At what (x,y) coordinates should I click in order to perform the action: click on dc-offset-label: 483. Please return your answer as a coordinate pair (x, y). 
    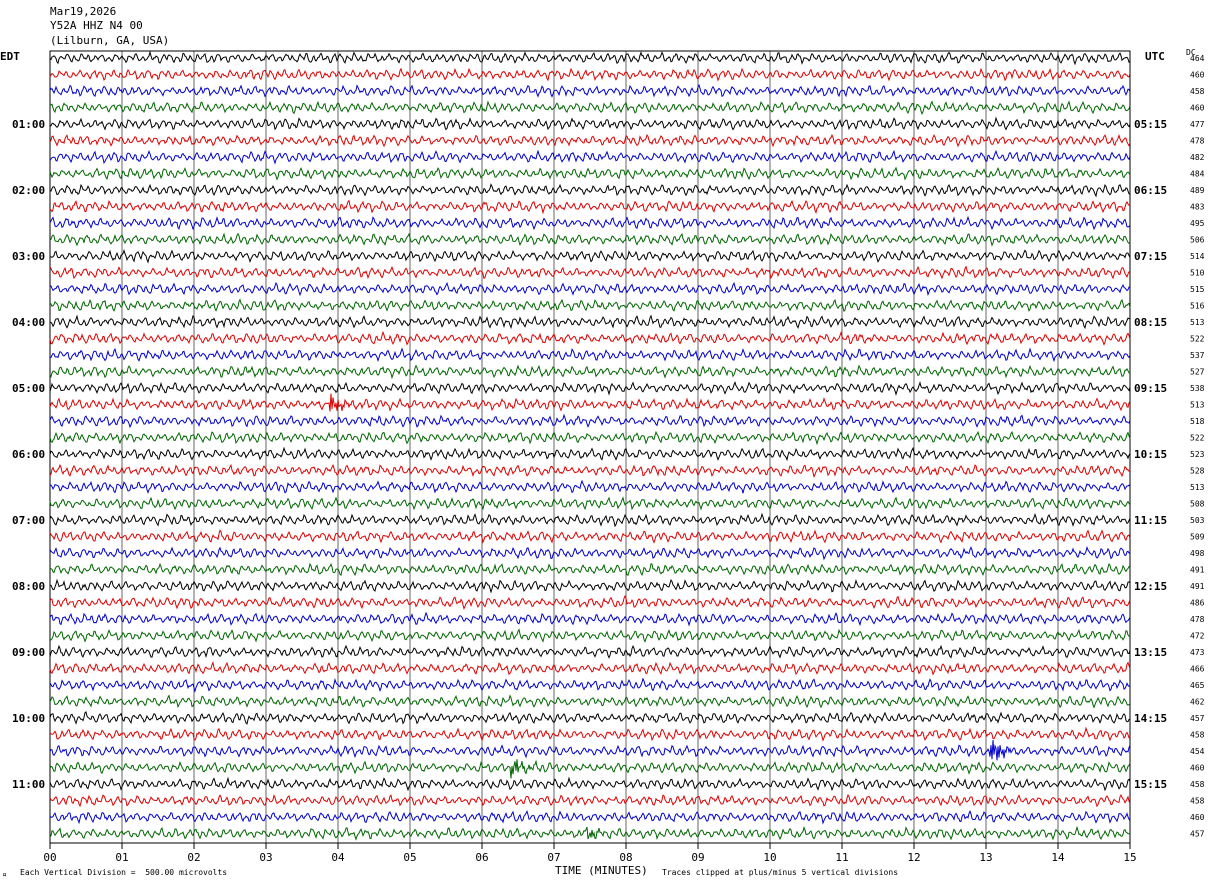
    Looking at the image, I should click on (1197, 207).